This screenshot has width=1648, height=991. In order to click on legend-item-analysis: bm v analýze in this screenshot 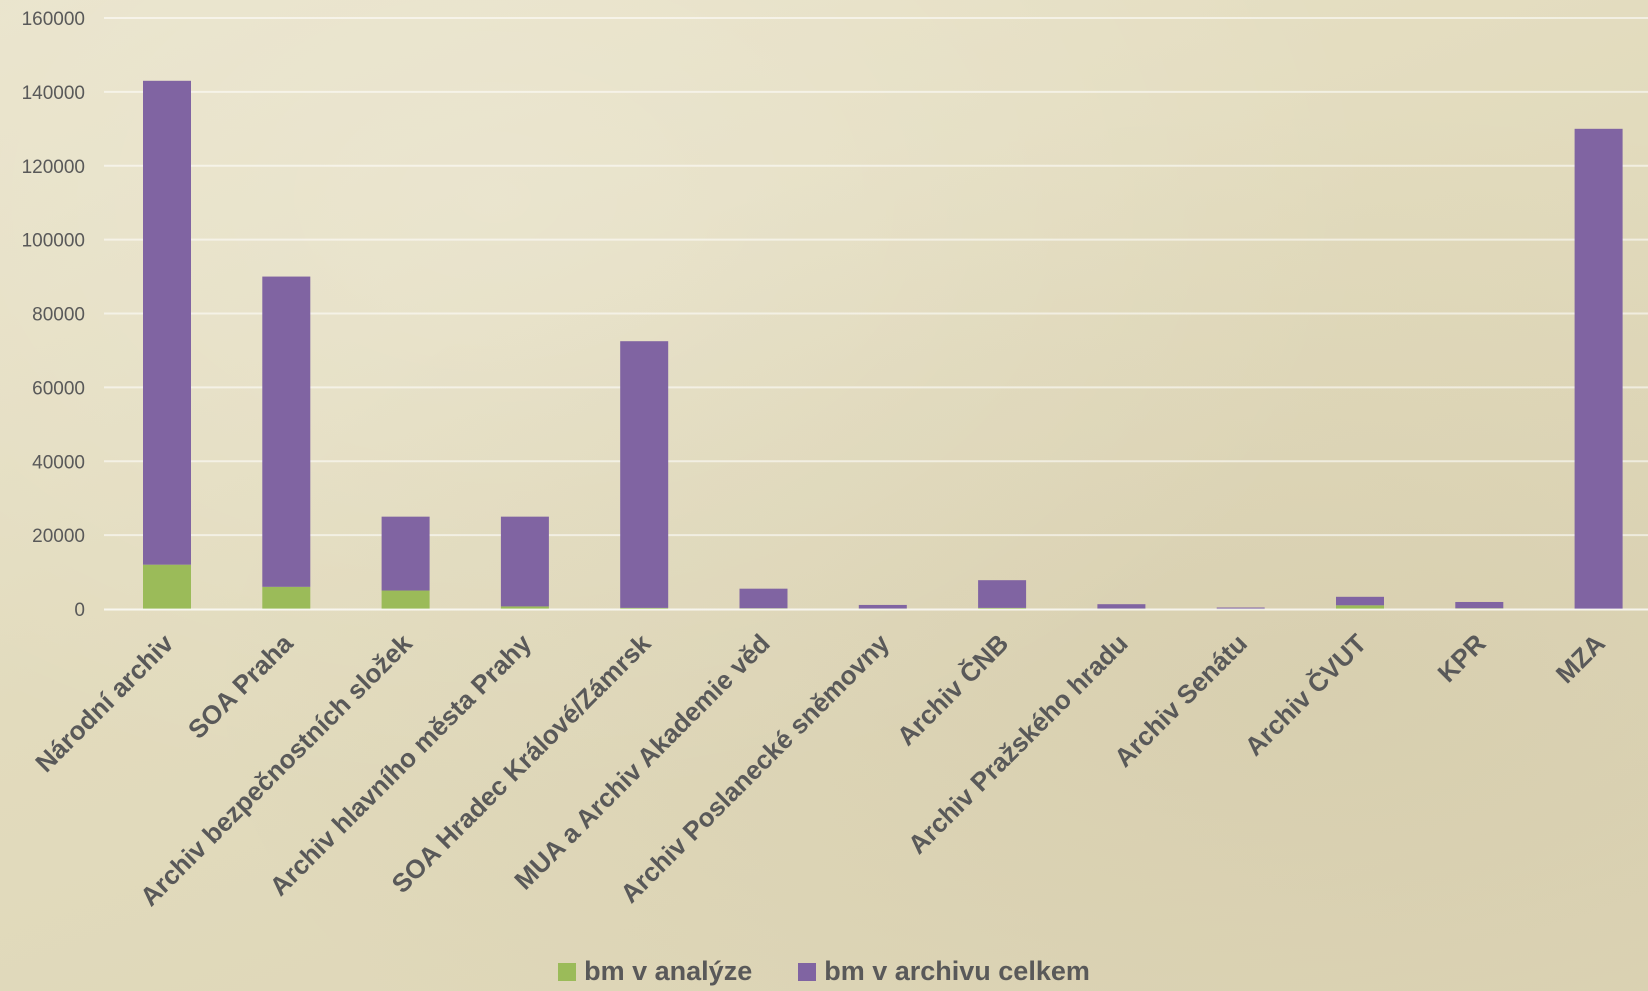, I will do `click(655, 971)`.